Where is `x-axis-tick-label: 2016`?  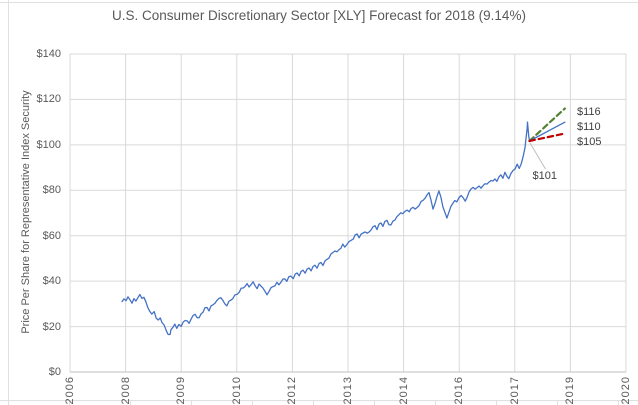 x-axis-tick-label: 2016 is located at coordinates (459, 390).